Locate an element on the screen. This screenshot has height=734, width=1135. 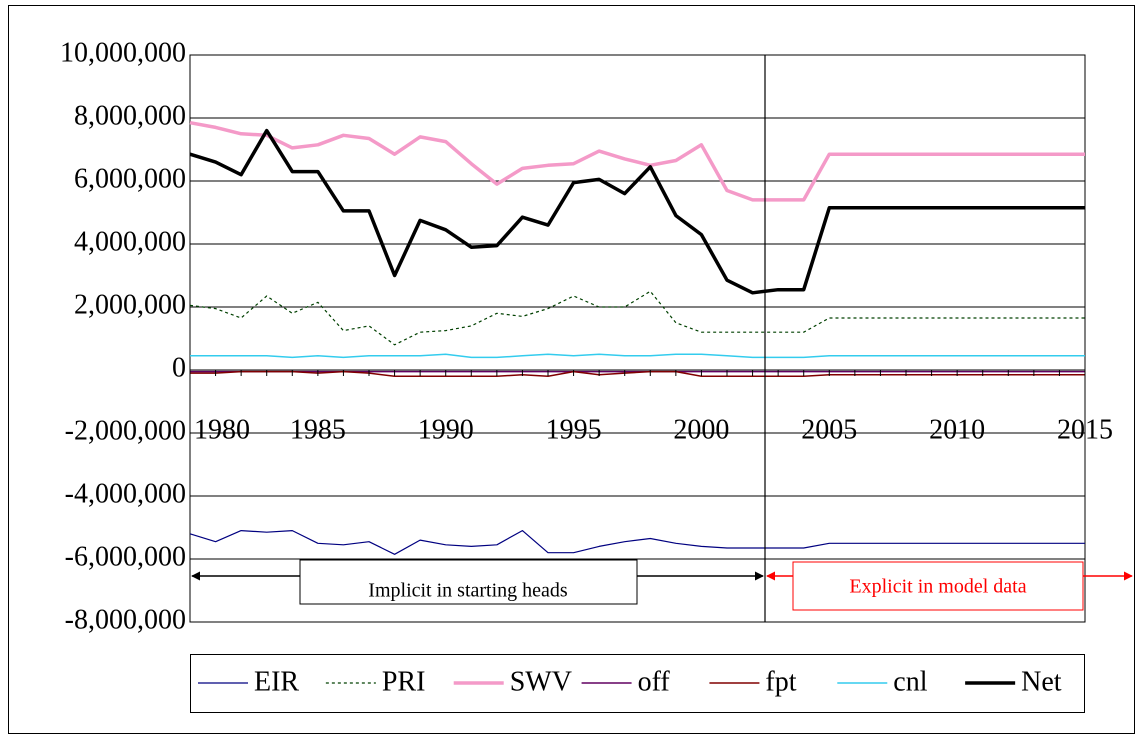
x-tick-label: 1995 is located at coordinates (574, 429).